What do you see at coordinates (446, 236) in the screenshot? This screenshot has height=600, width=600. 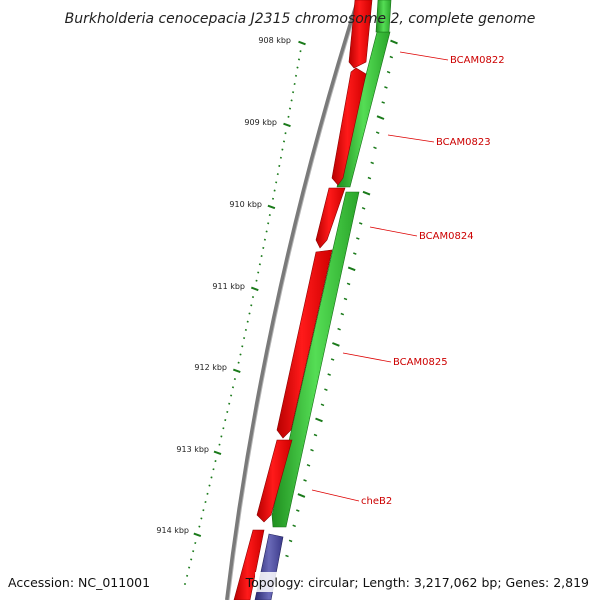 I see `gene-label: BCAM0824` at bounding box center [446, 236].